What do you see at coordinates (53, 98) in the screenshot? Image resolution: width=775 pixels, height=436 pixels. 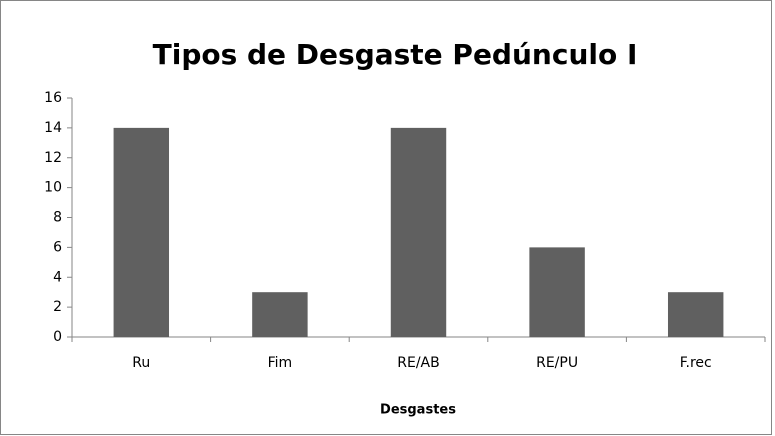 I see `y-tick-label: 16` at bounding box center [53, 98].